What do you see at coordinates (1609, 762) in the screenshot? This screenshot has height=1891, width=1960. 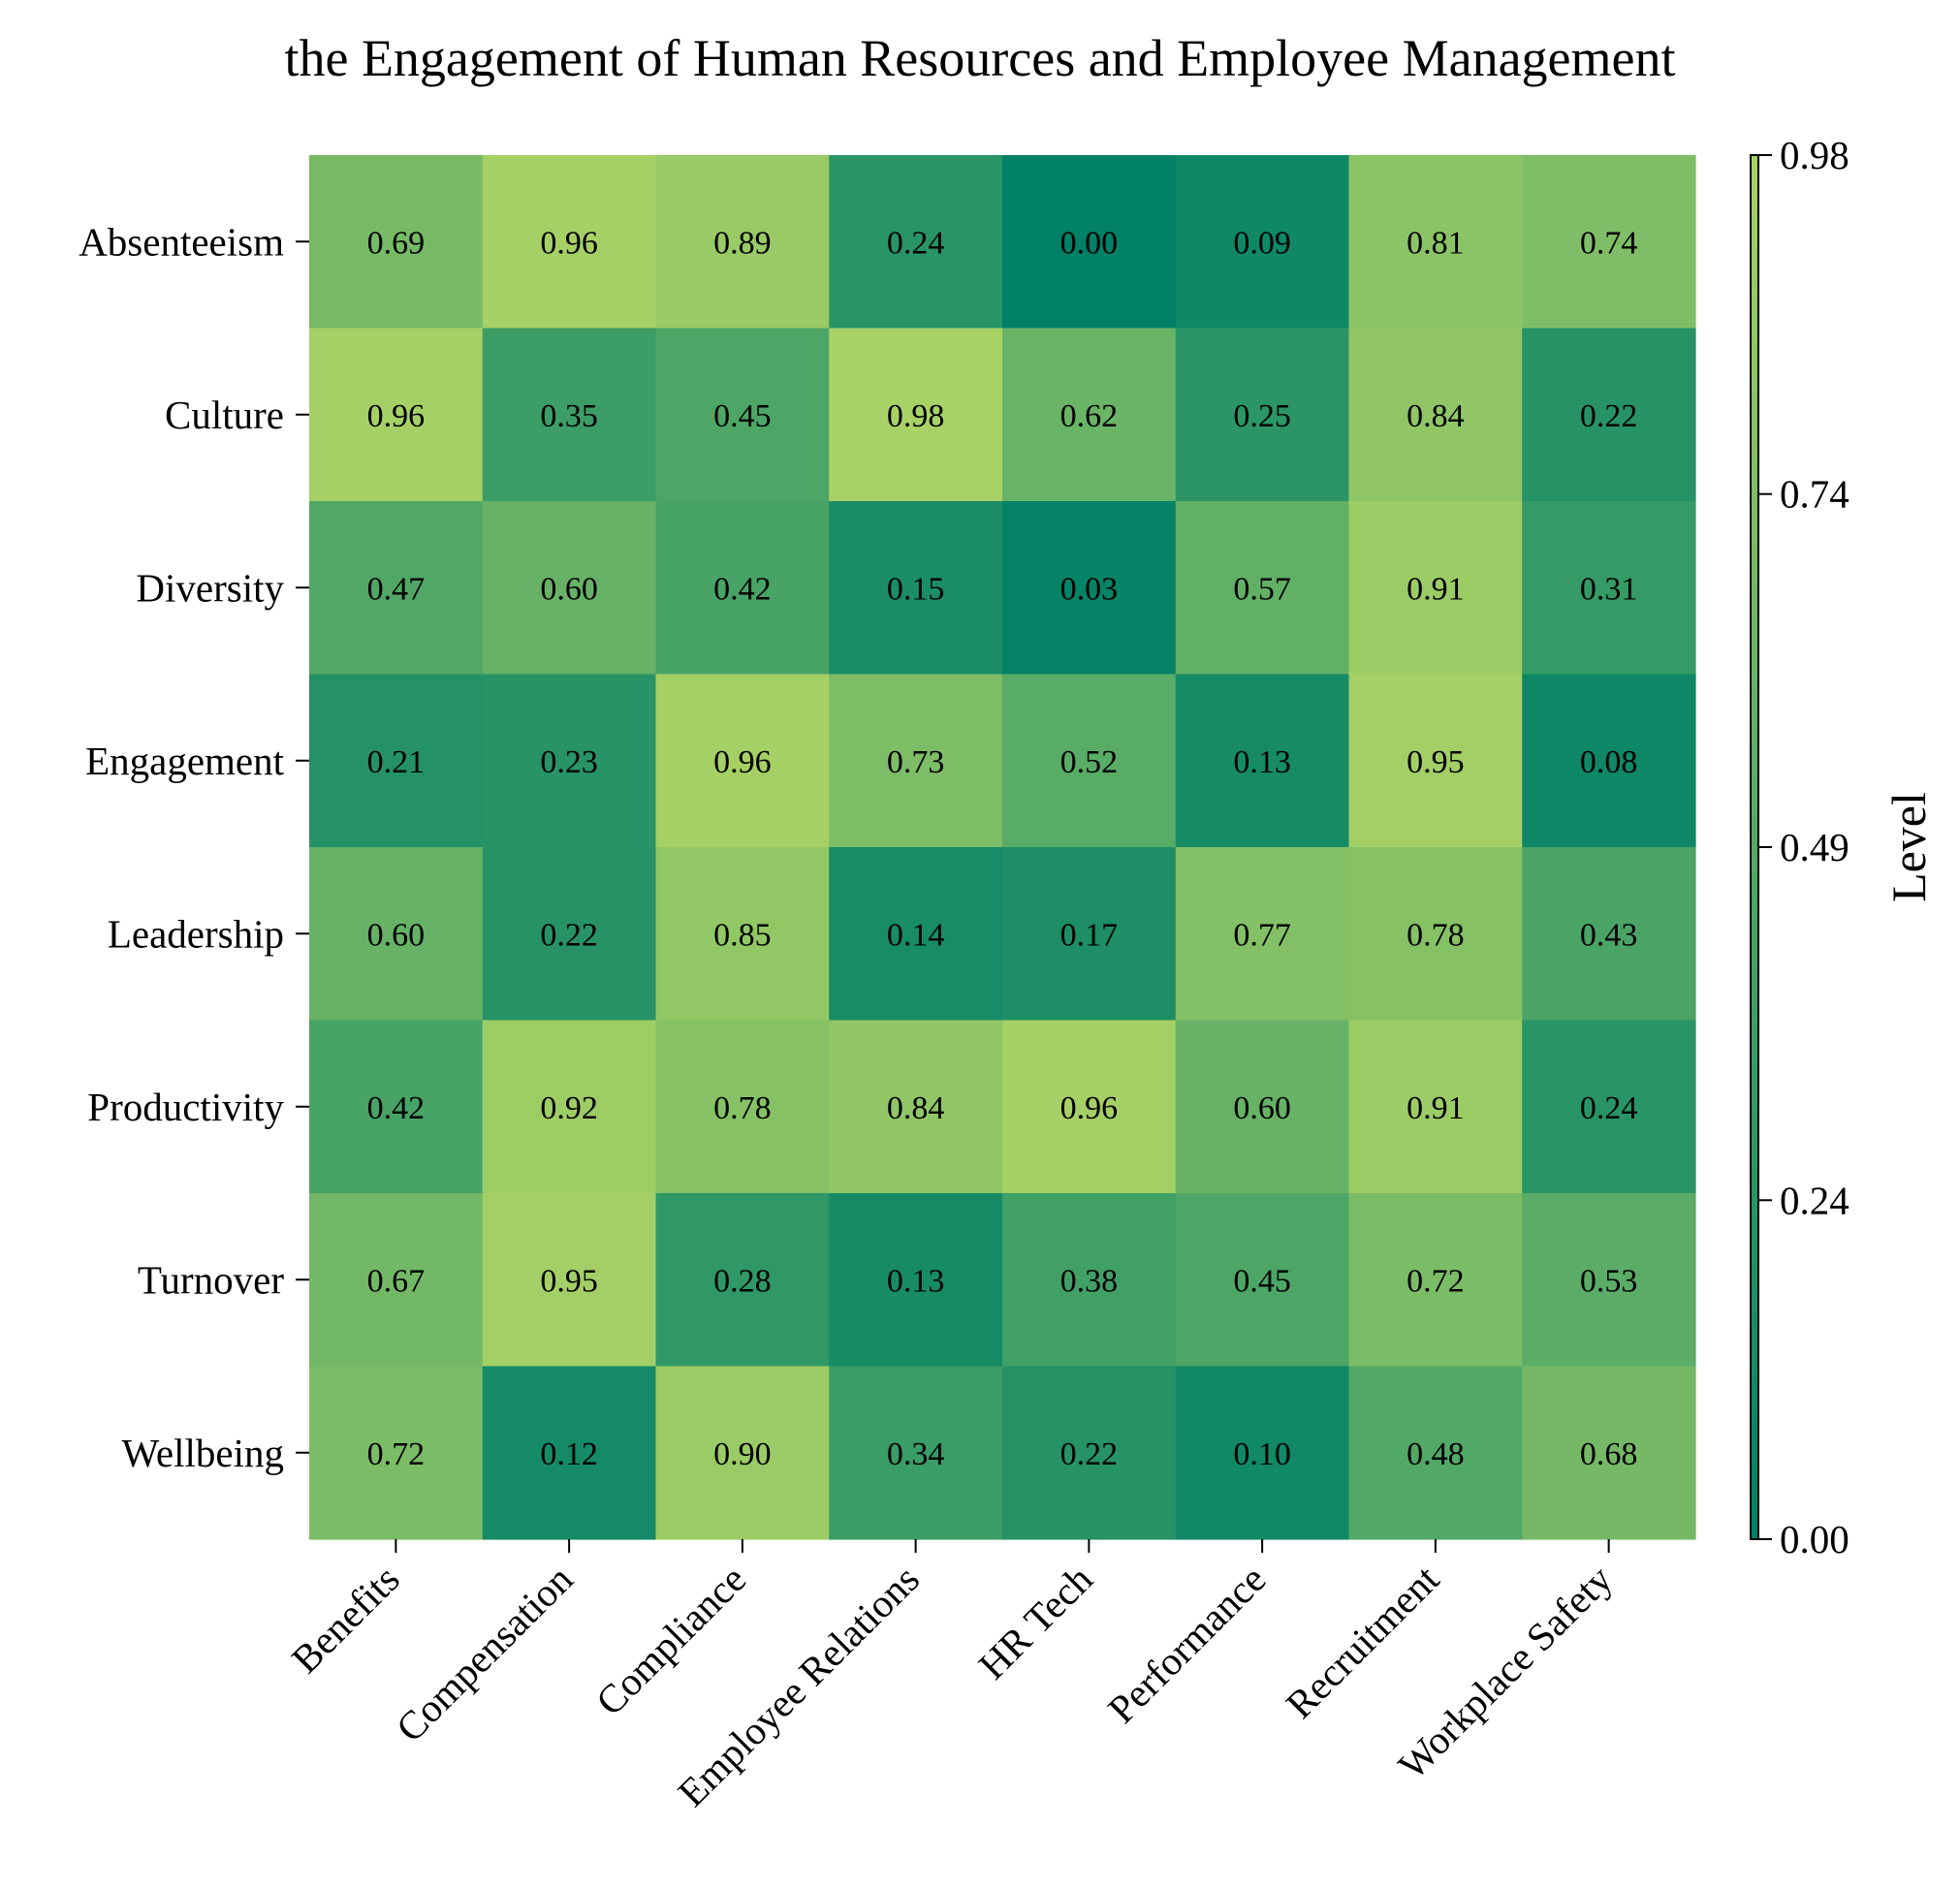 I see `cell-value-label: 0.08` at bounding box center [1609, 762].